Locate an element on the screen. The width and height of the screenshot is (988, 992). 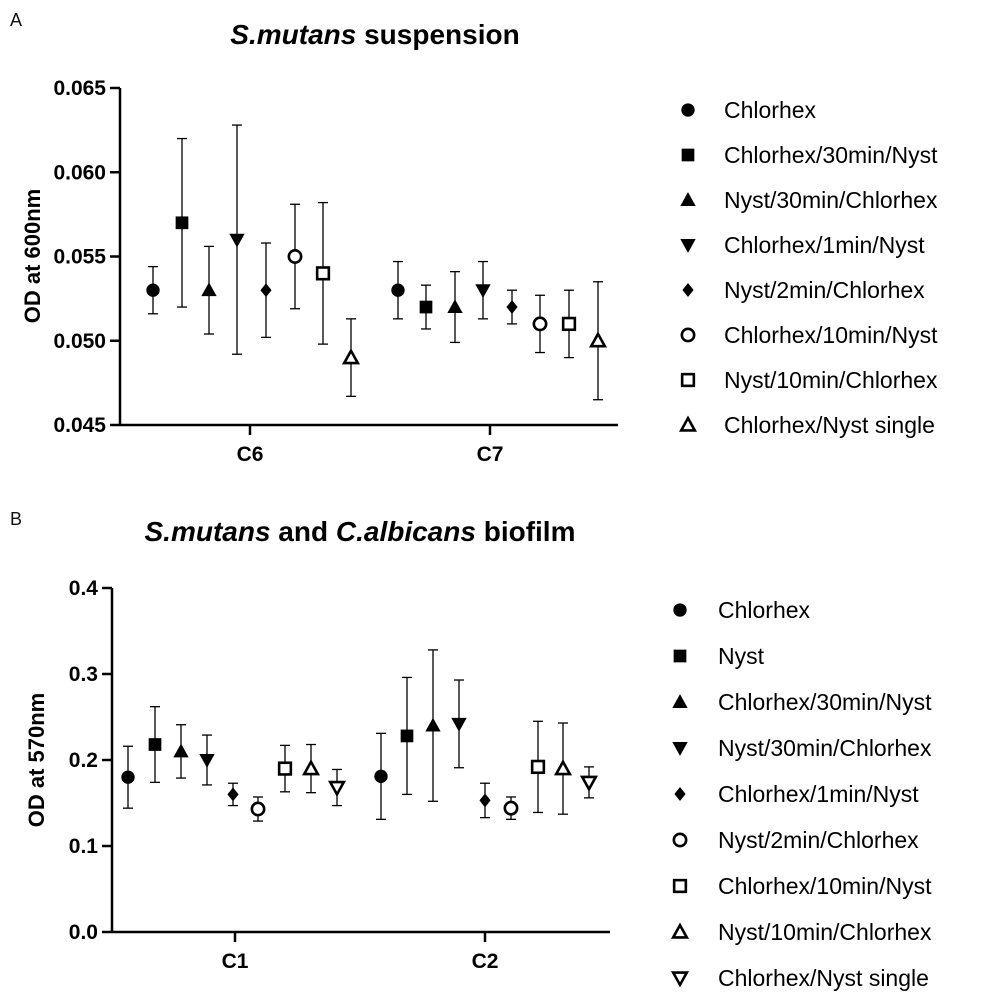
panel-a-title-italic: S.mutans is located at coordinates (293, 34).